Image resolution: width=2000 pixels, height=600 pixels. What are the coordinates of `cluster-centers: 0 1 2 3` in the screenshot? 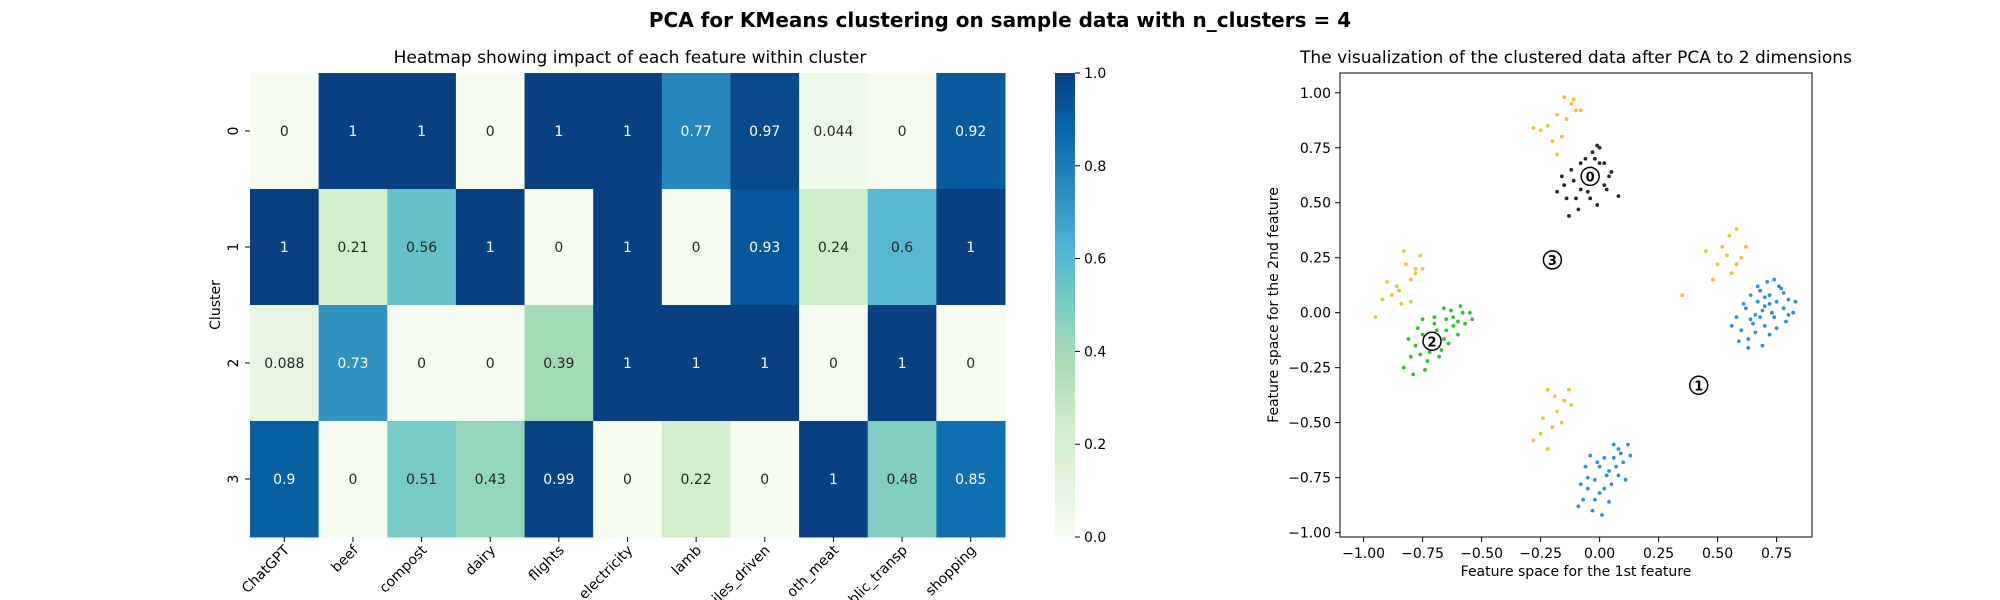 It's located at (1565, 281).